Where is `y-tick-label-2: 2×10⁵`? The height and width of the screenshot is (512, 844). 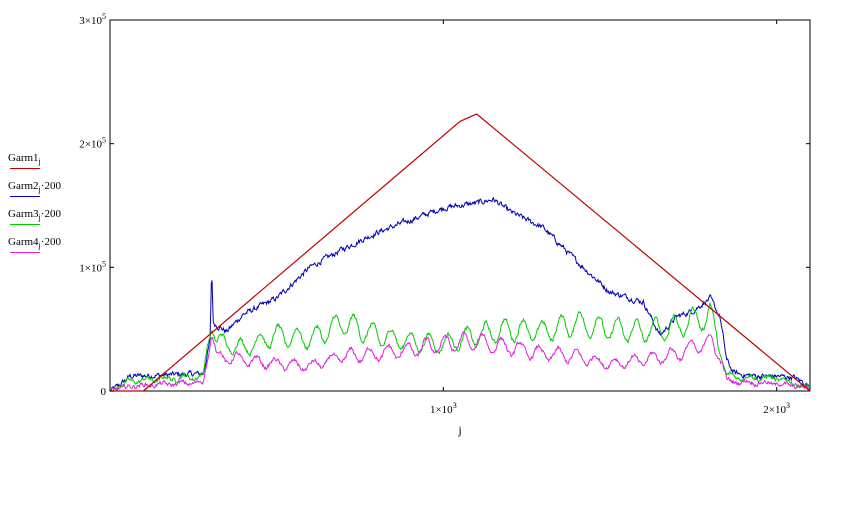
y-tick-label-2: 2×10⁵ is located at coordinates (92, 143).